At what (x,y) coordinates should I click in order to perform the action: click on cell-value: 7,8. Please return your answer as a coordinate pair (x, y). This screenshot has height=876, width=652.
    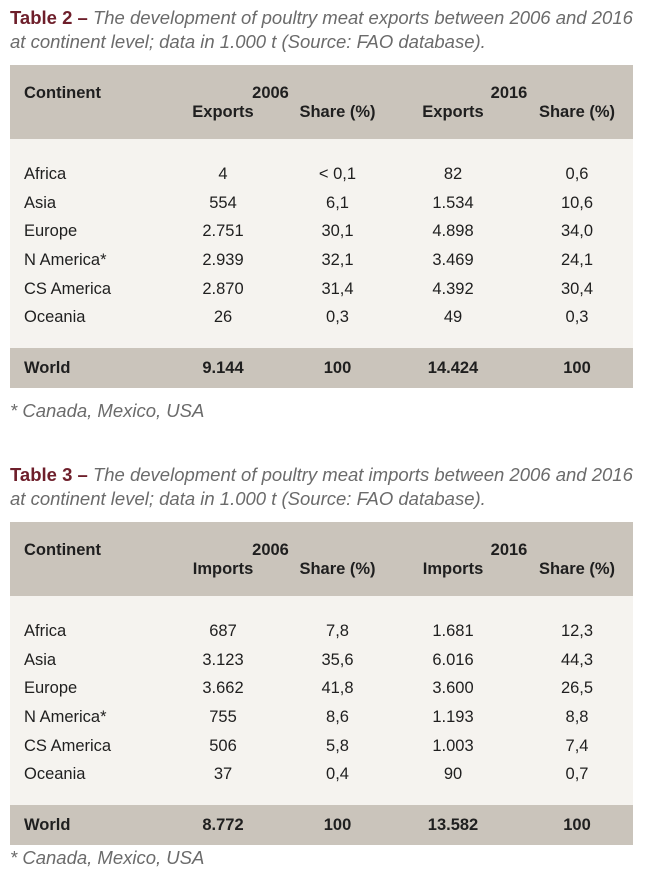
    Looking at the image, I should click on (337, 630).